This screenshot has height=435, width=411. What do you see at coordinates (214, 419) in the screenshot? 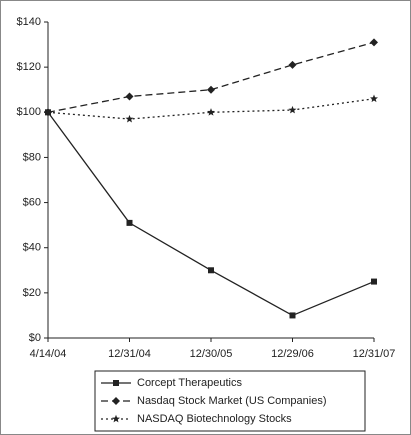
I see `legend-label: NASDAQ Biotechnology Stocks` at bounding box center [214, 419].